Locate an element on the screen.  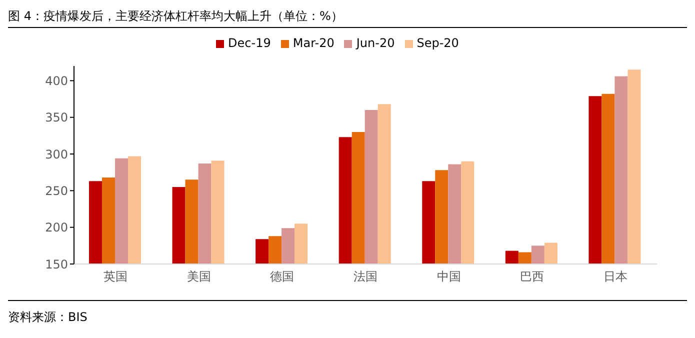
text: 资料来源：BIS is located at coordinates (48, 317).